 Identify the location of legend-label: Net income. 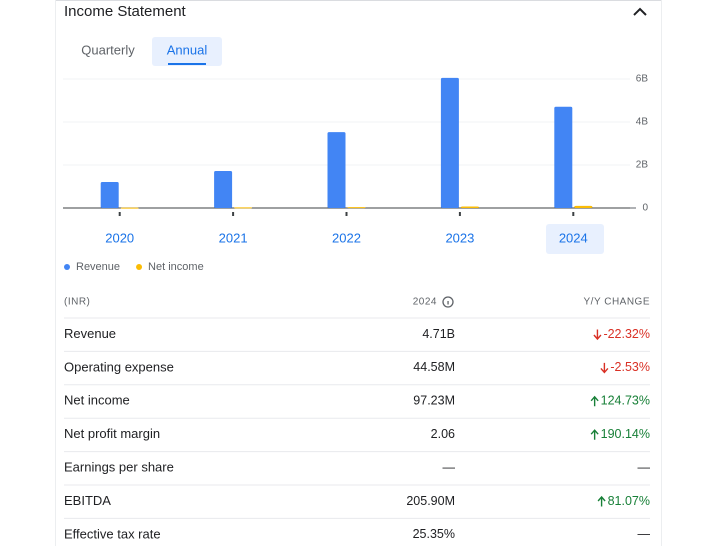
(176, 267).